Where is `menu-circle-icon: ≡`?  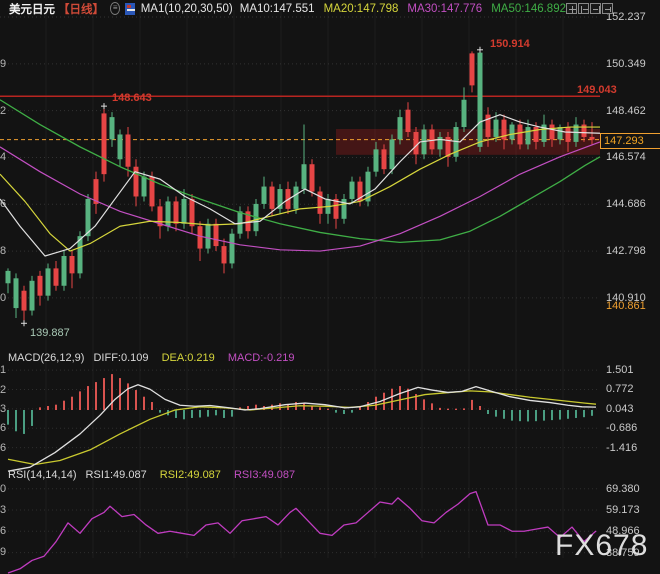
menu-circle-icon: ≡ is located at coordinates (115, 8).